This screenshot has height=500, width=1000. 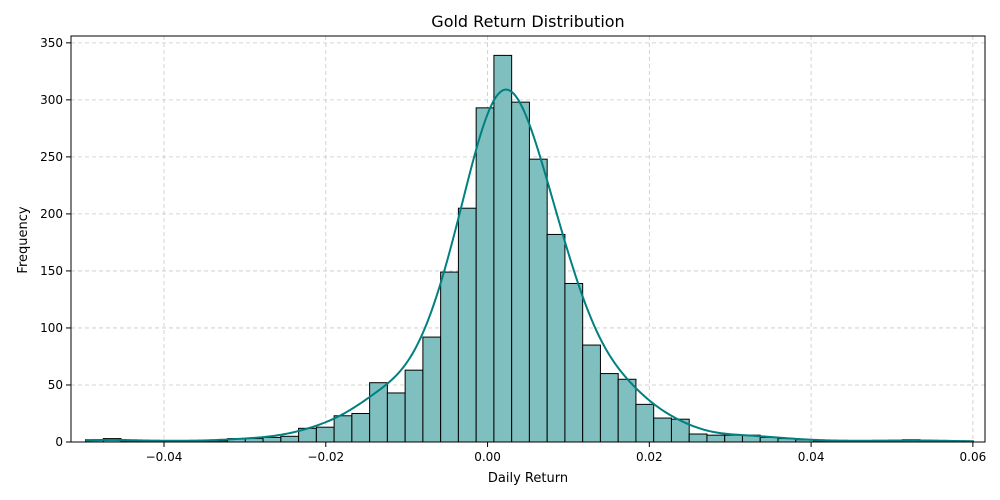 What do you see at coordinates (55, 242) in the screenshot?
I see `y-axis: 0 50 100 150 200 250 300 350` at bounding box center [55, 242].